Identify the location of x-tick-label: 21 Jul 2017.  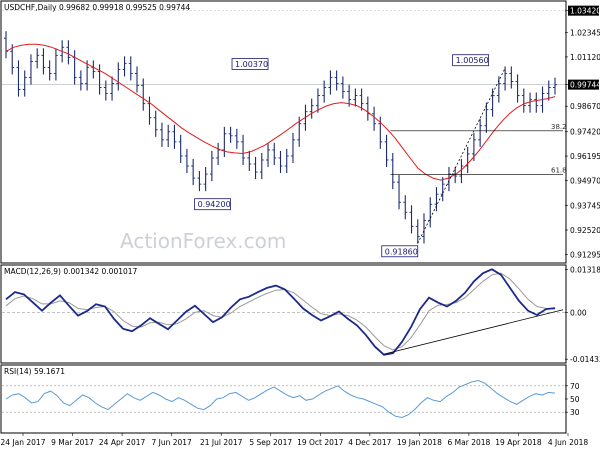
(221, 442).